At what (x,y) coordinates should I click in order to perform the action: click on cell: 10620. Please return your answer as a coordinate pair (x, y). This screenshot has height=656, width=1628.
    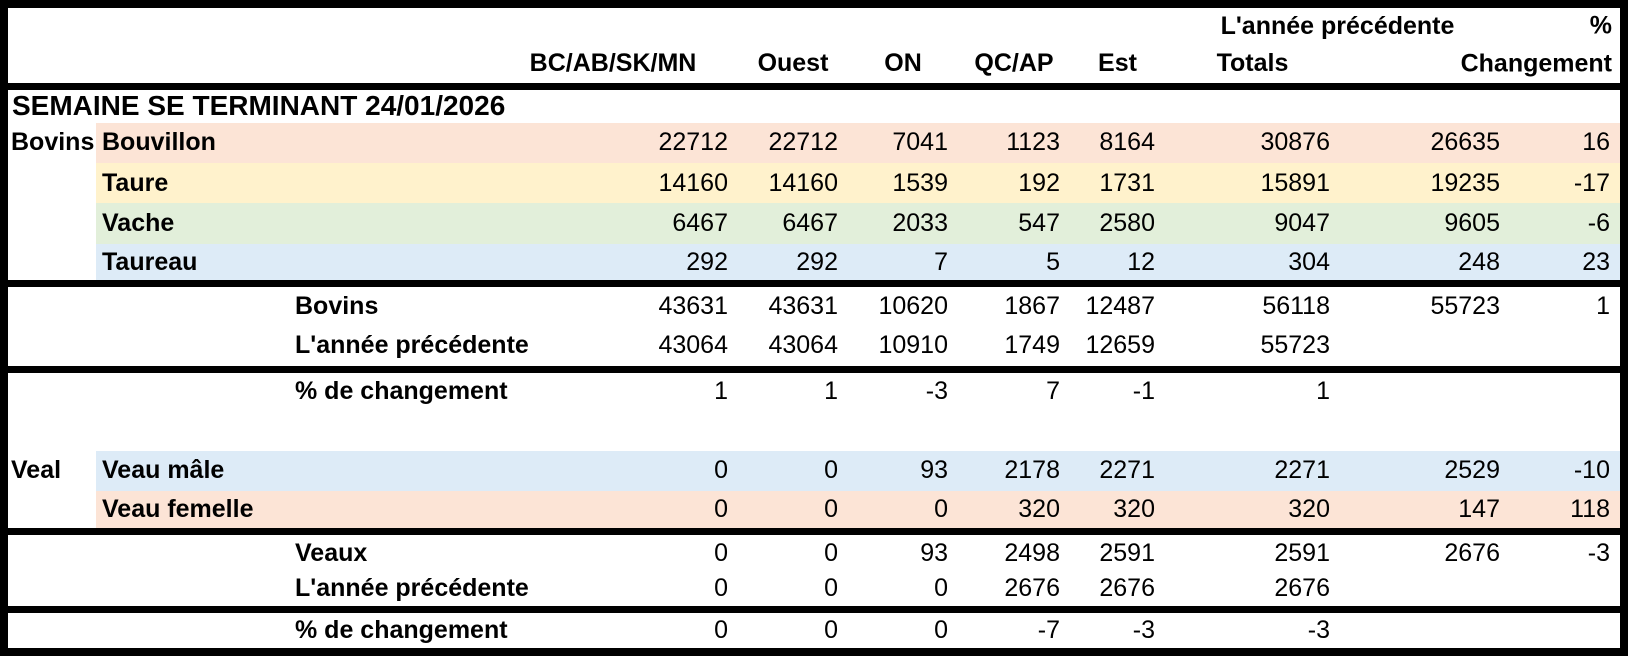
    Looking at the image, I should click on (903, 303).